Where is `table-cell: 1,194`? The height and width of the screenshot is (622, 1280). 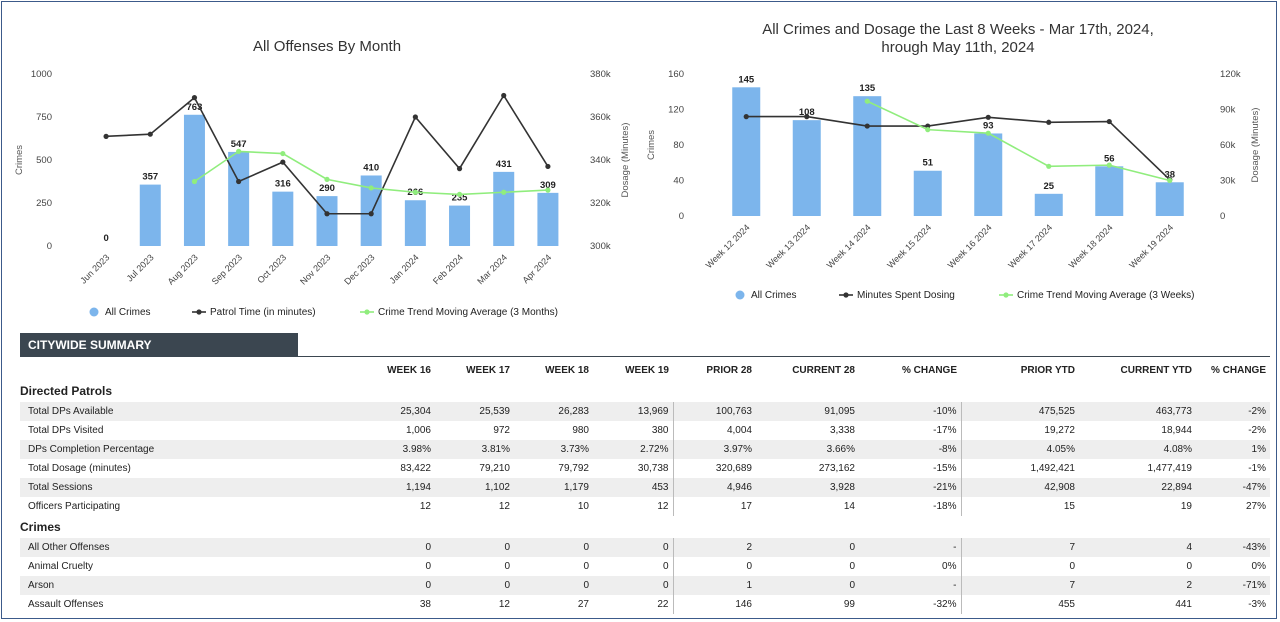 table-cell: 1,194 is located at coordinates (393, 487).